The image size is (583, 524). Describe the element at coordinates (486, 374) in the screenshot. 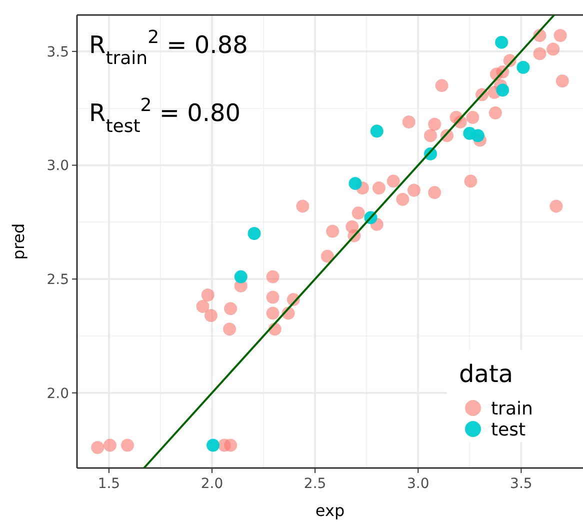

I see `legend-title: data` at that location.